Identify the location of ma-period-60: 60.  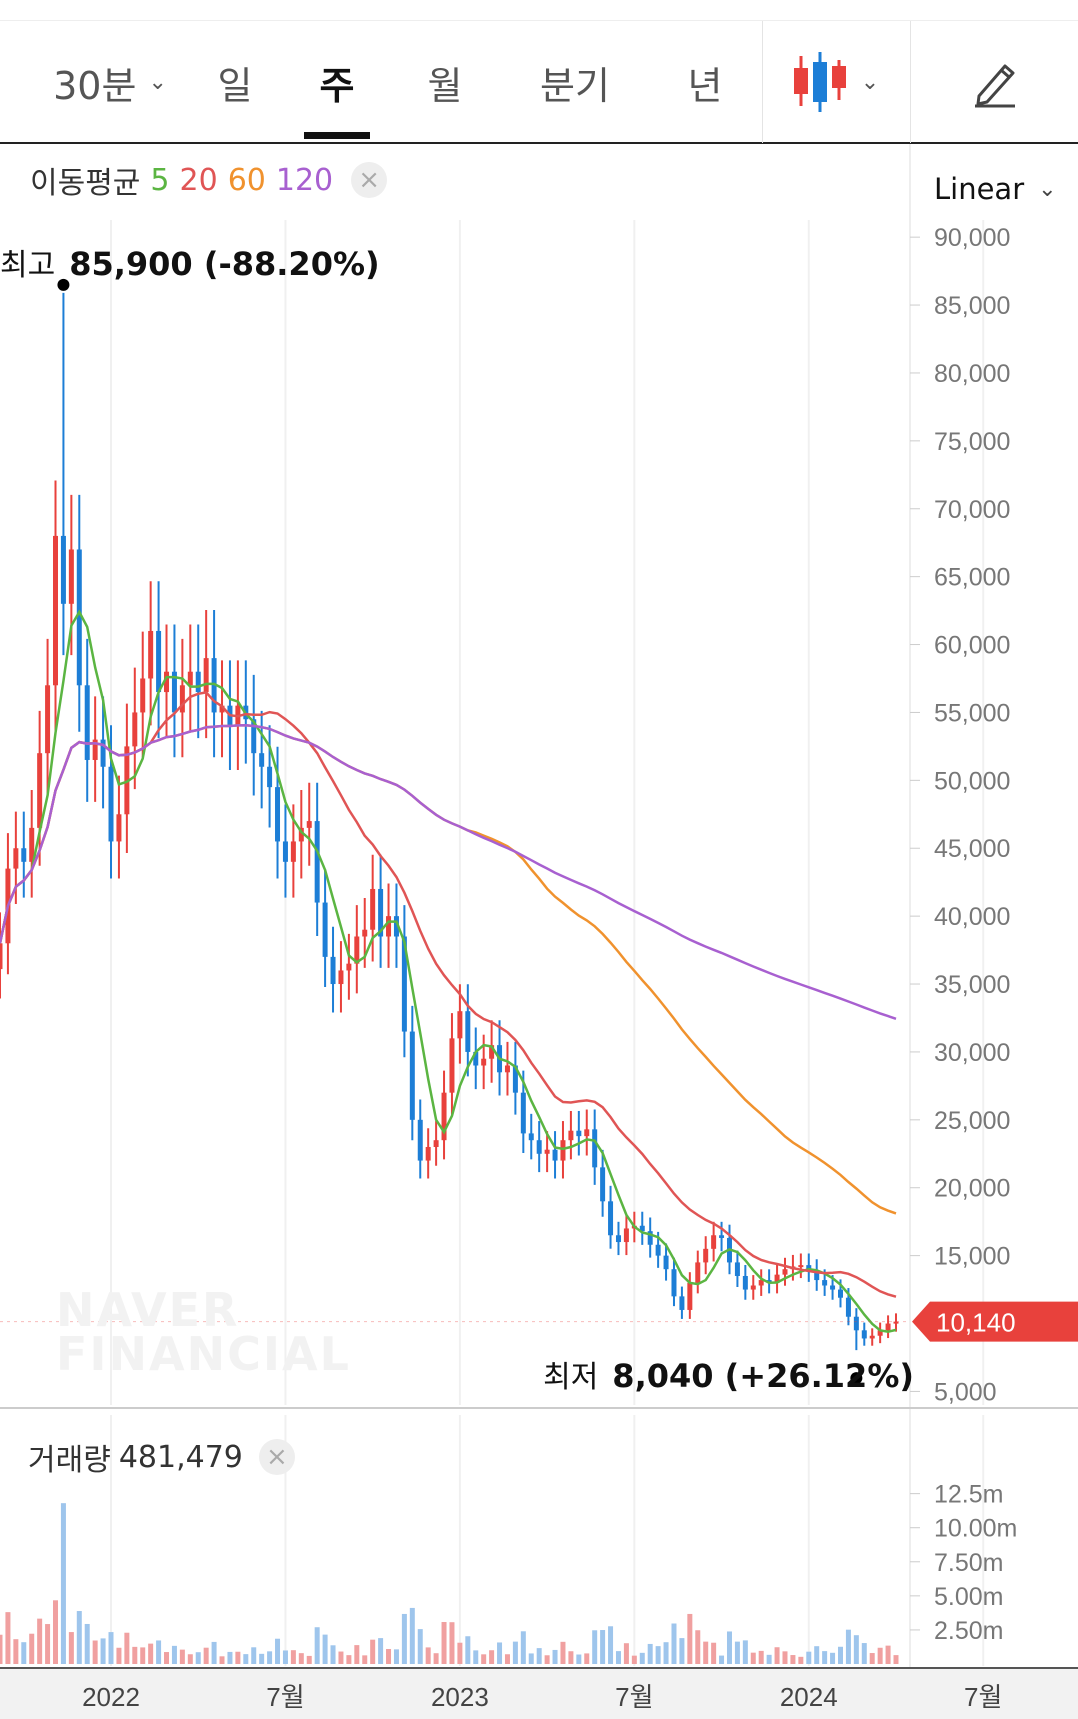
(246, 180).